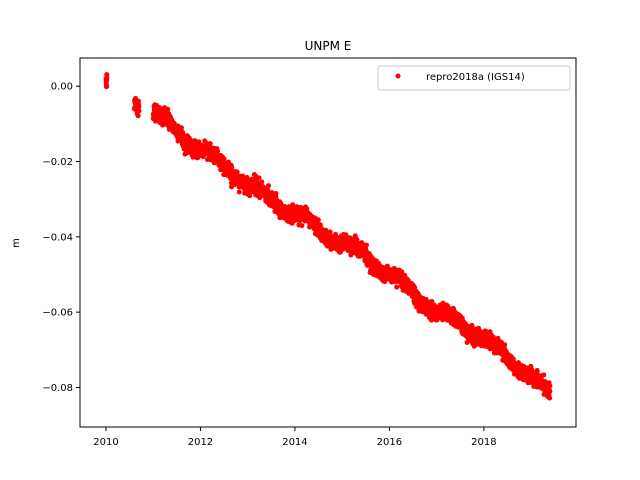 The image size is (640, 480). What do you see at coordinates (294, 442) in the screenshot?
I see `x-tick-label: 2014` at bounding box center [294, 442].